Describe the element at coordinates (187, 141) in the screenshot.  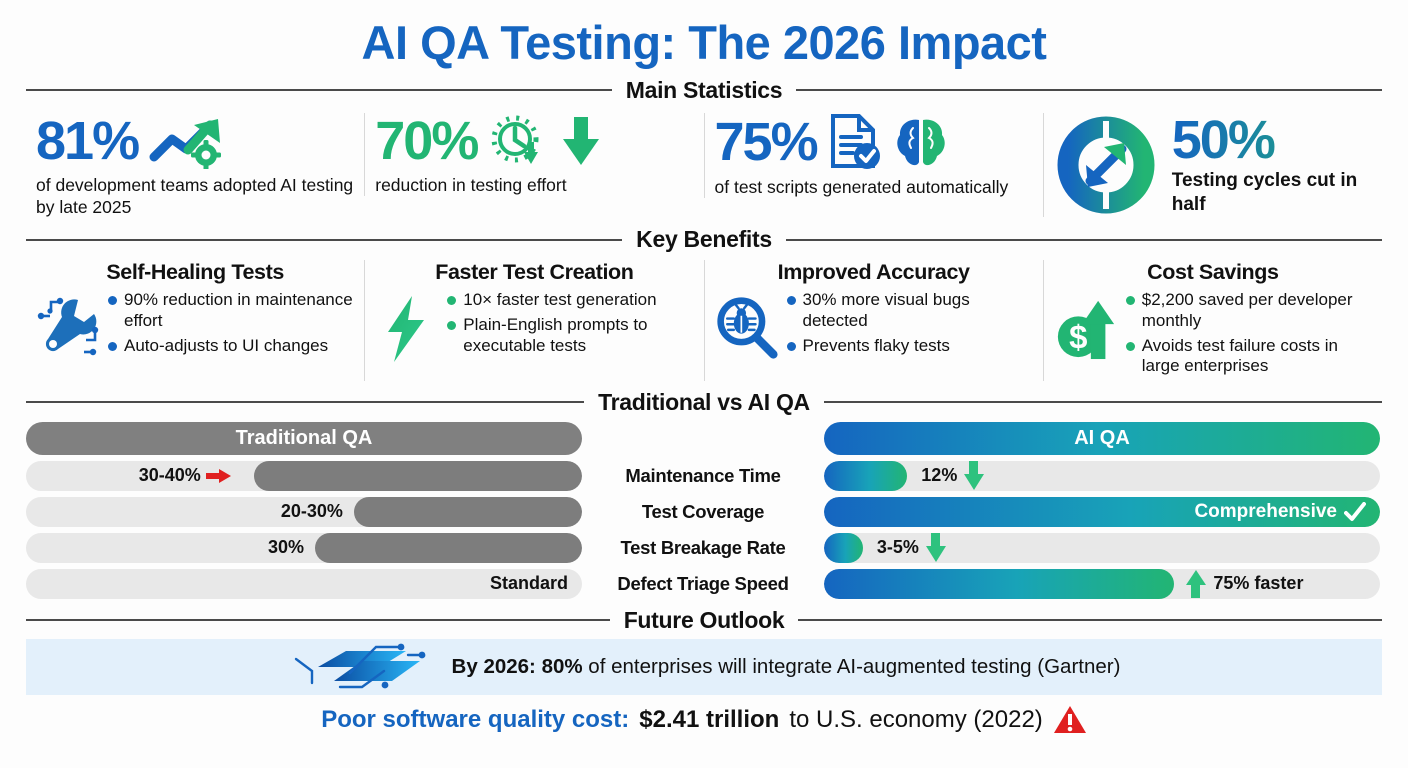
I see `trending-up-icon` at that location.